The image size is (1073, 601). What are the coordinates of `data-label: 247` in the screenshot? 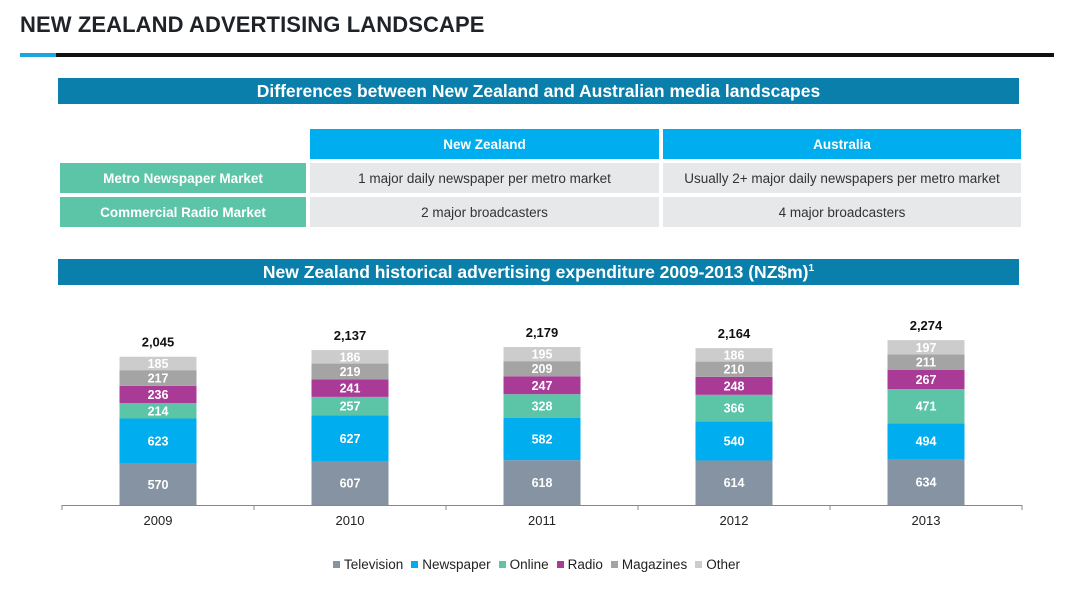 It's located at (542, 386).